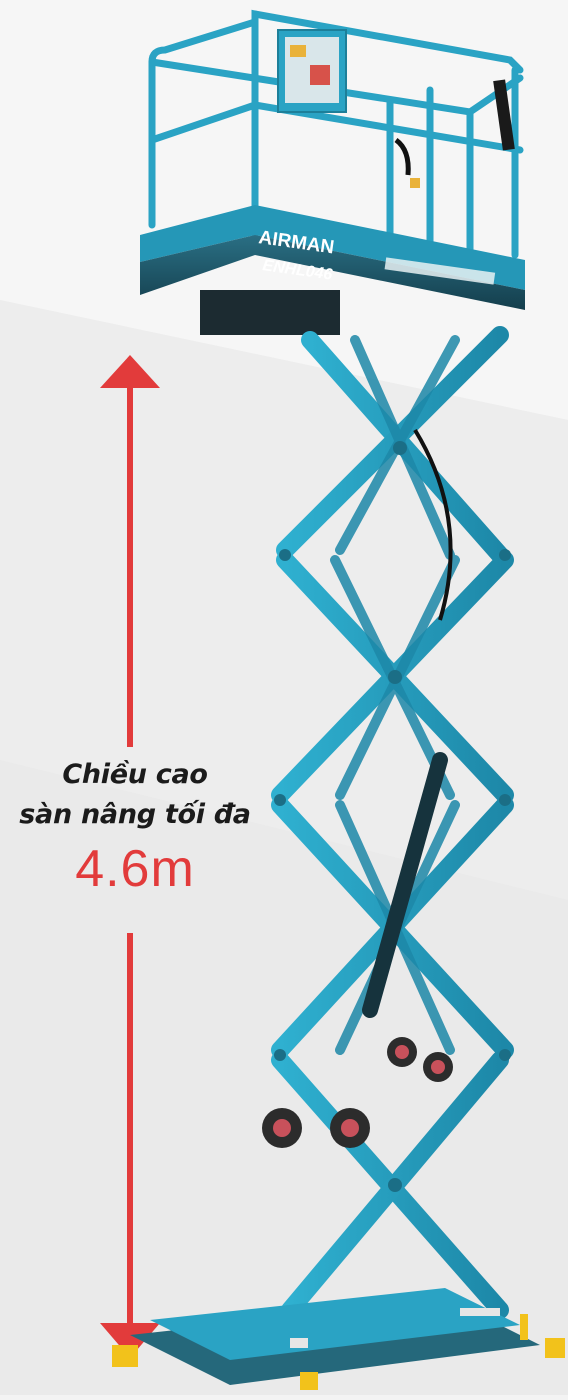  I want to click on wheels, so click(357, 1092).